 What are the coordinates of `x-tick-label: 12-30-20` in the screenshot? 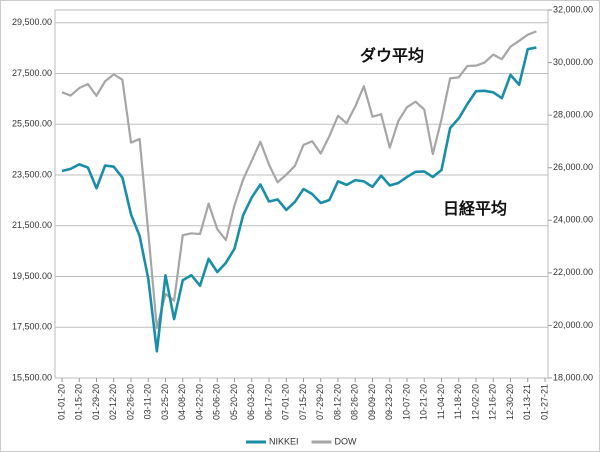 It's located at (510, 402).